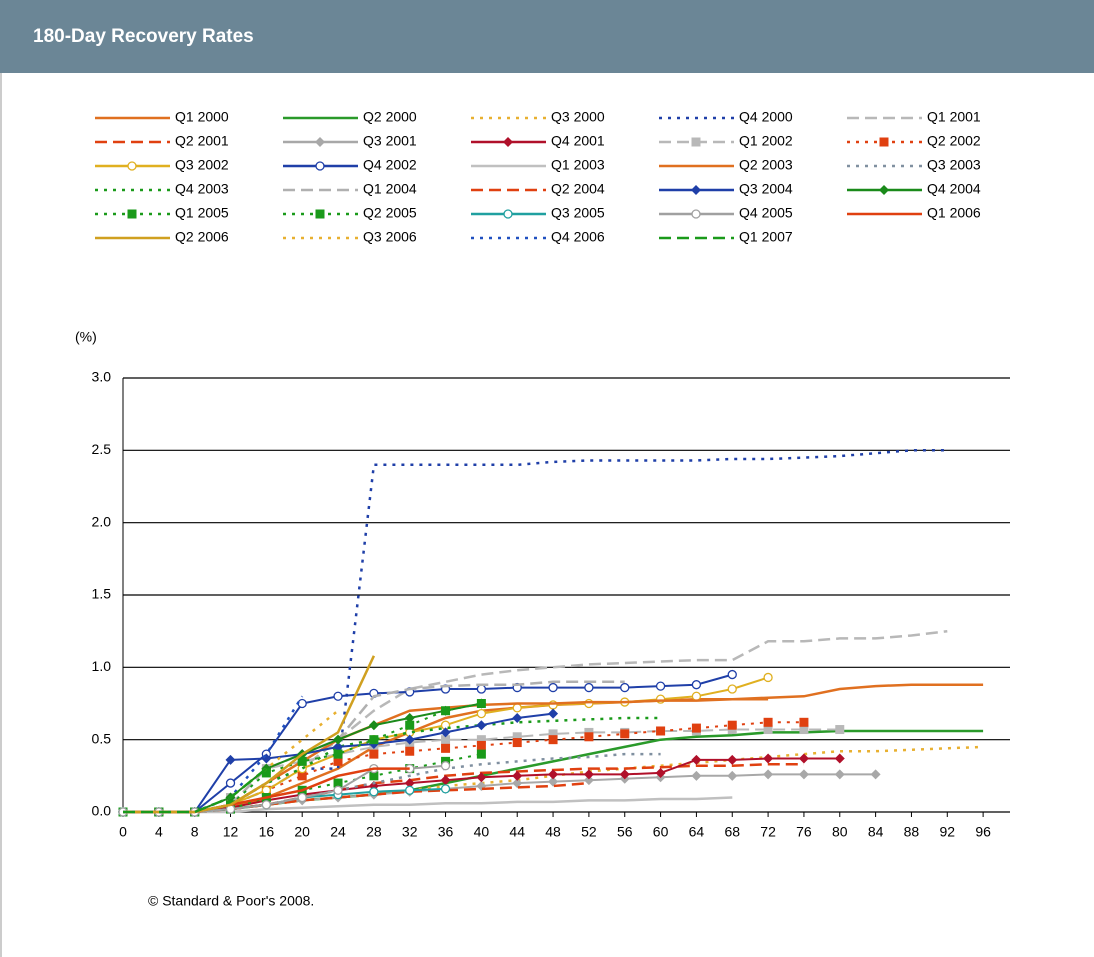 This screenshot has width=1094, height=957. What do you see at coordinates (390, 165) in the screenshot?
I see `legend-label: Q4 2002` at bounding box center [390, 165].